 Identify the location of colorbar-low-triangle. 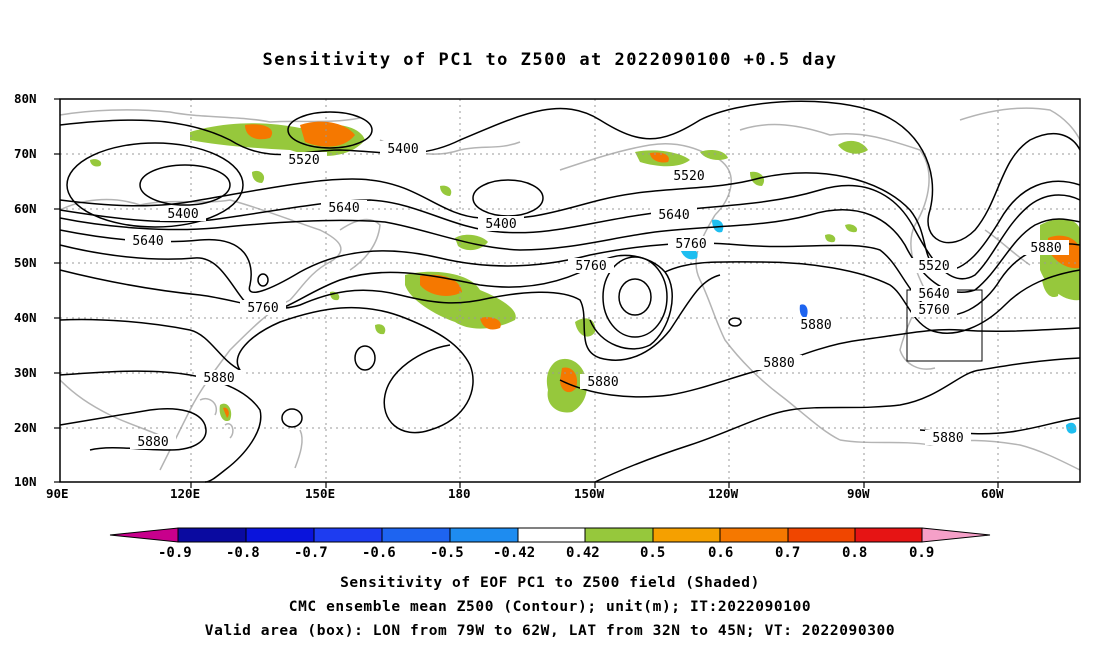
(144, 535).